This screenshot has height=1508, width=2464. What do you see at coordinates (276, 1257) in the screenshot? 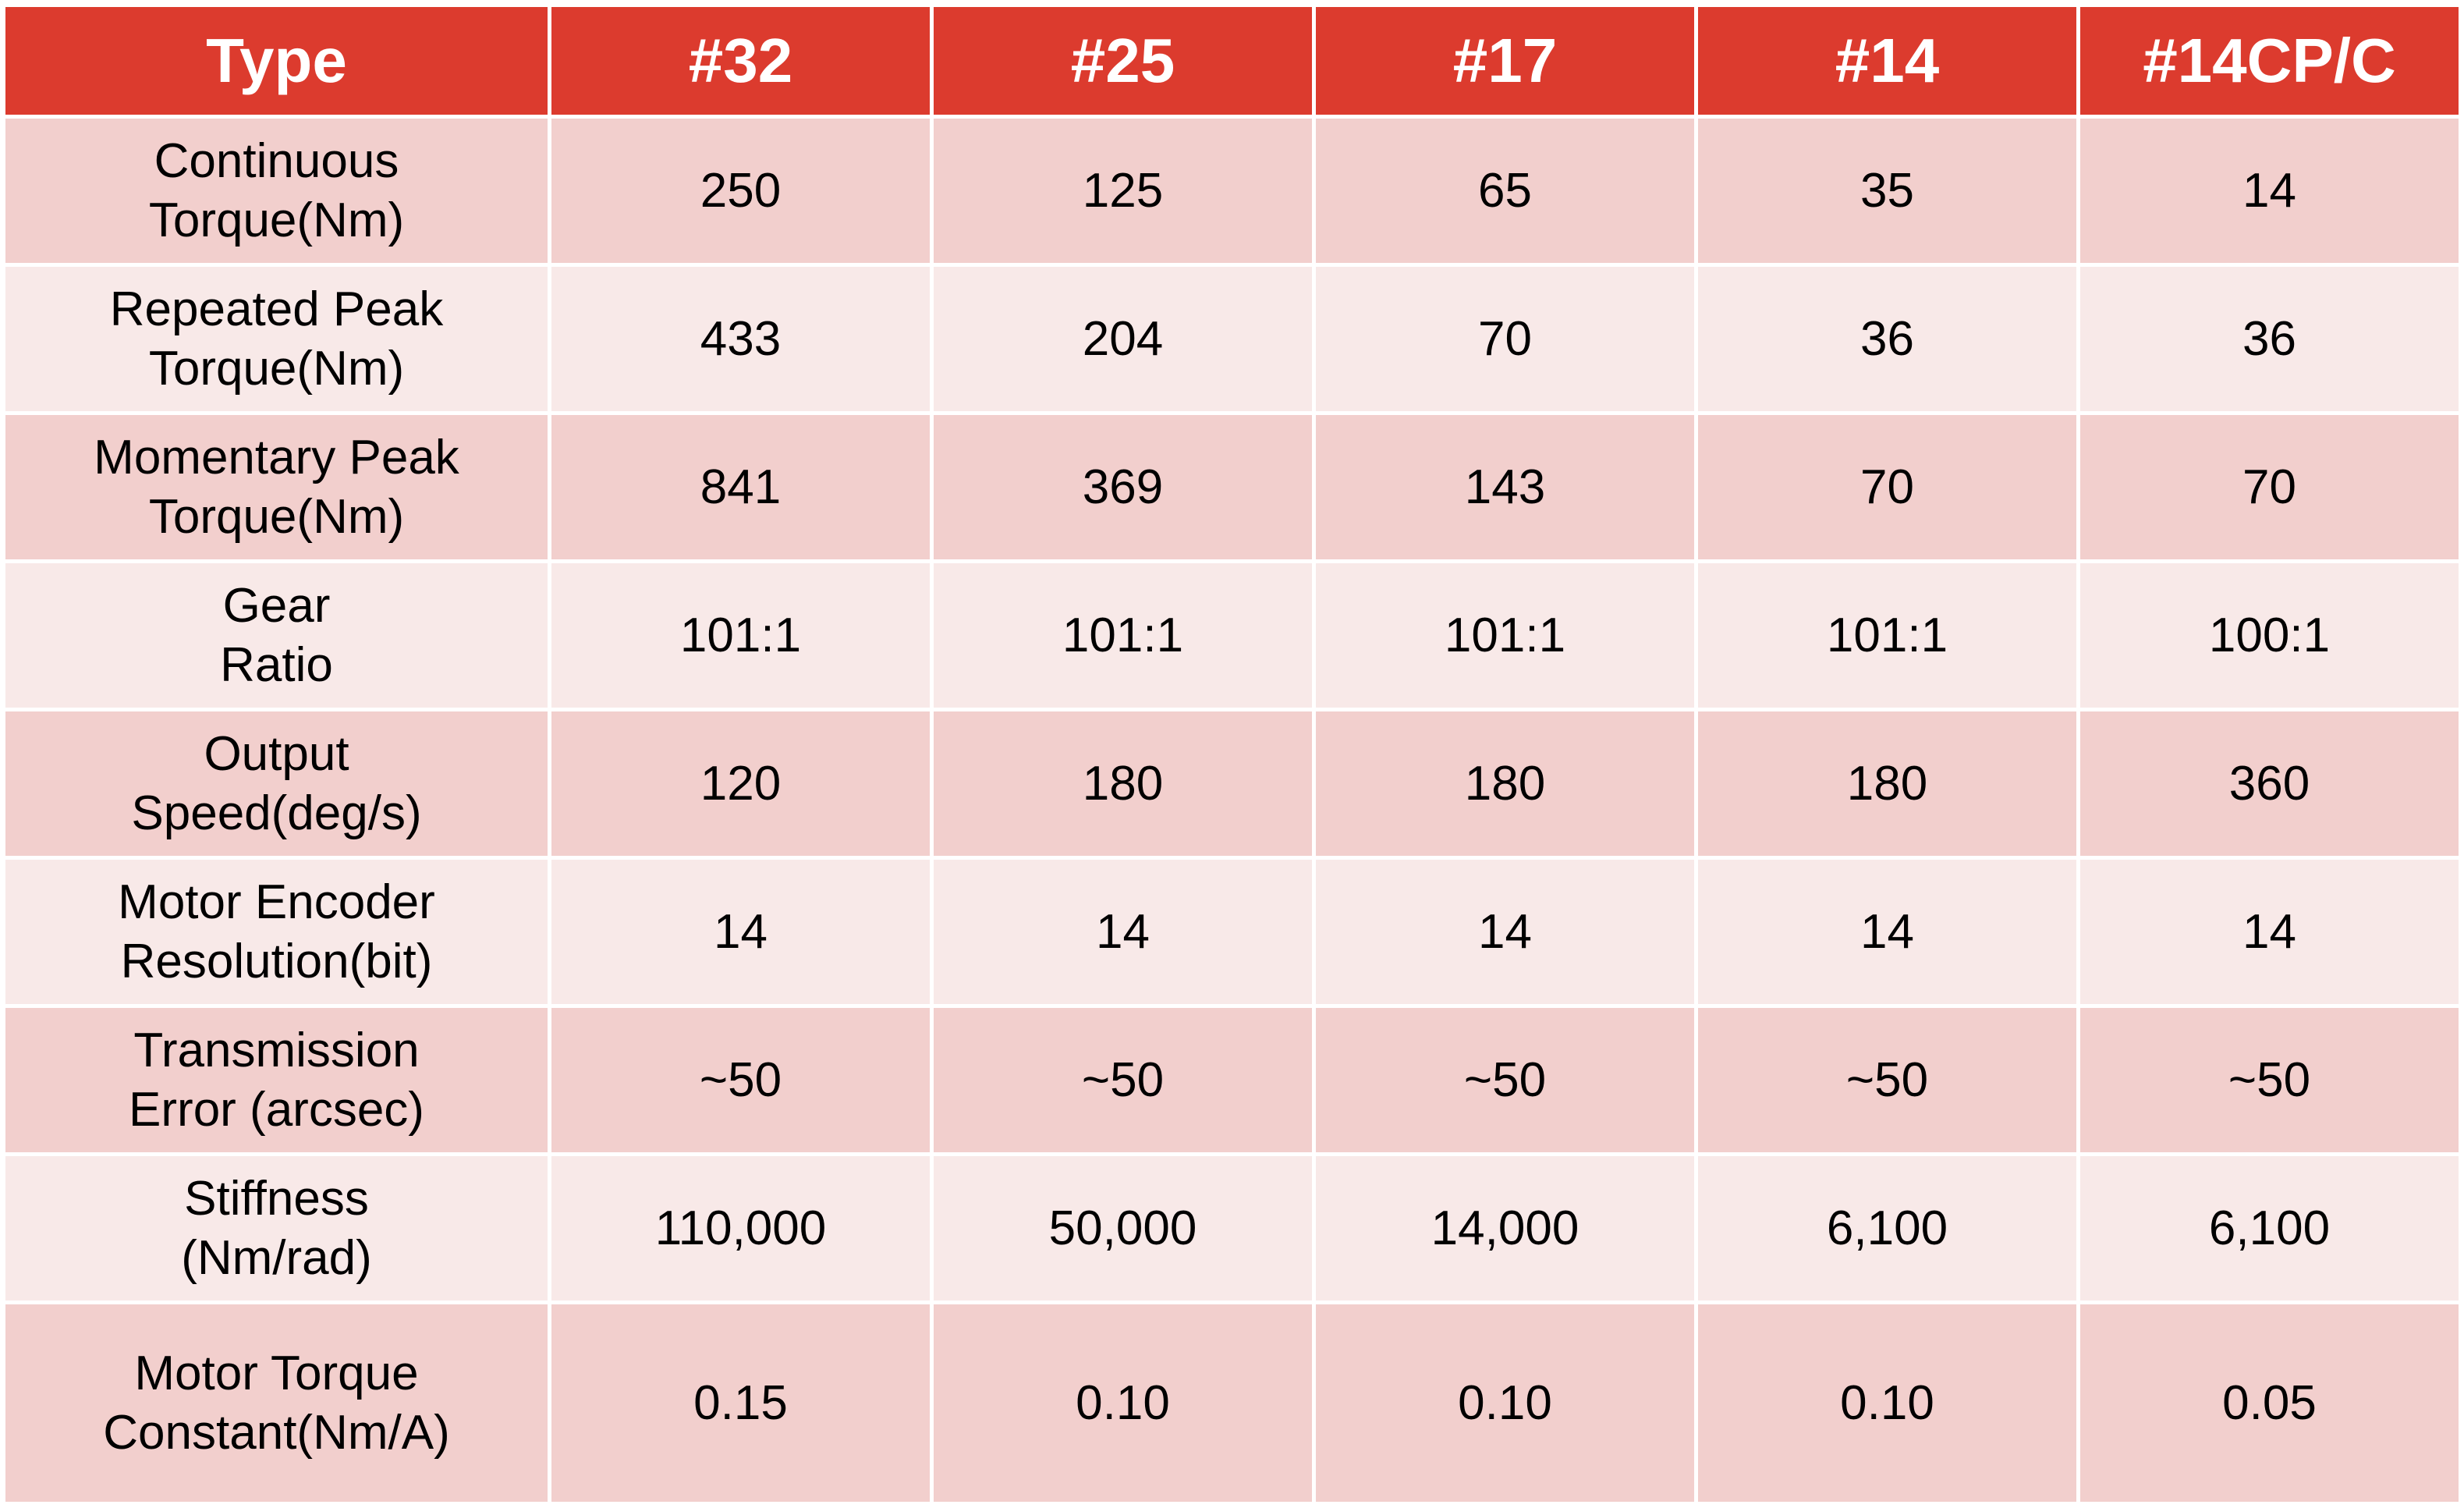
I see `row-label-line: (Nm/rad)` at bounding box center [276, 1257].